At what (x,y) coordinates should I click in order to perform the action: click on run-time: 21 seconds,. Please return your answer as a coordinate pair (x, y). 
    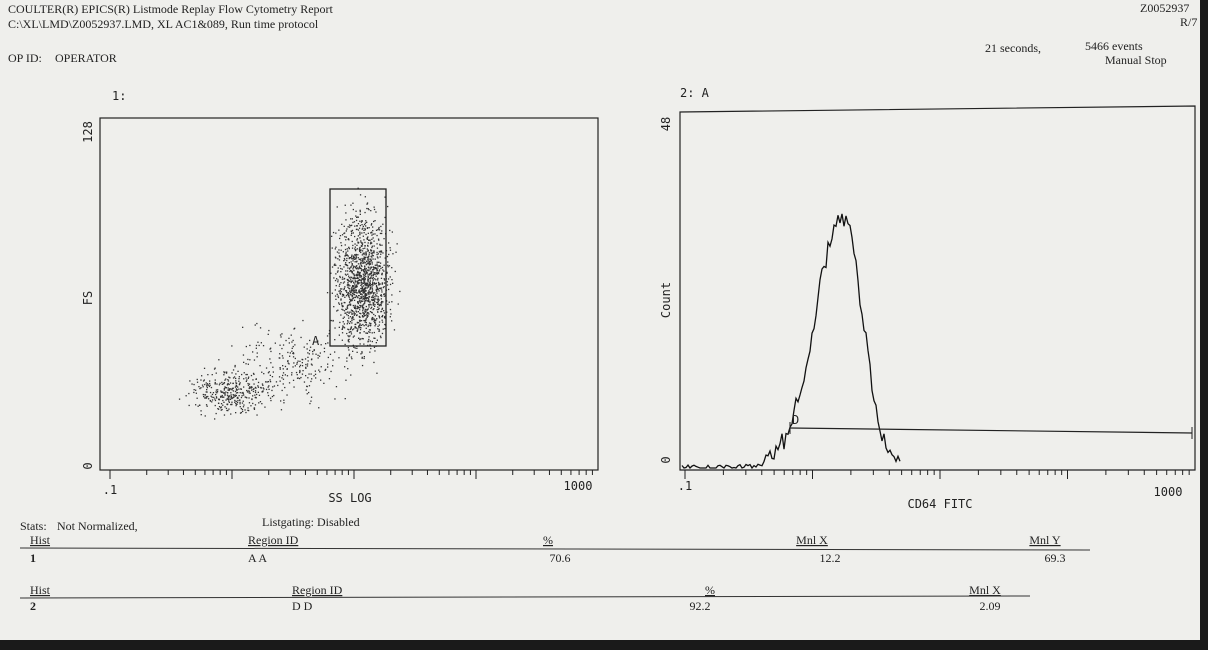
    Looking at the image, I should click on (1013, 48).